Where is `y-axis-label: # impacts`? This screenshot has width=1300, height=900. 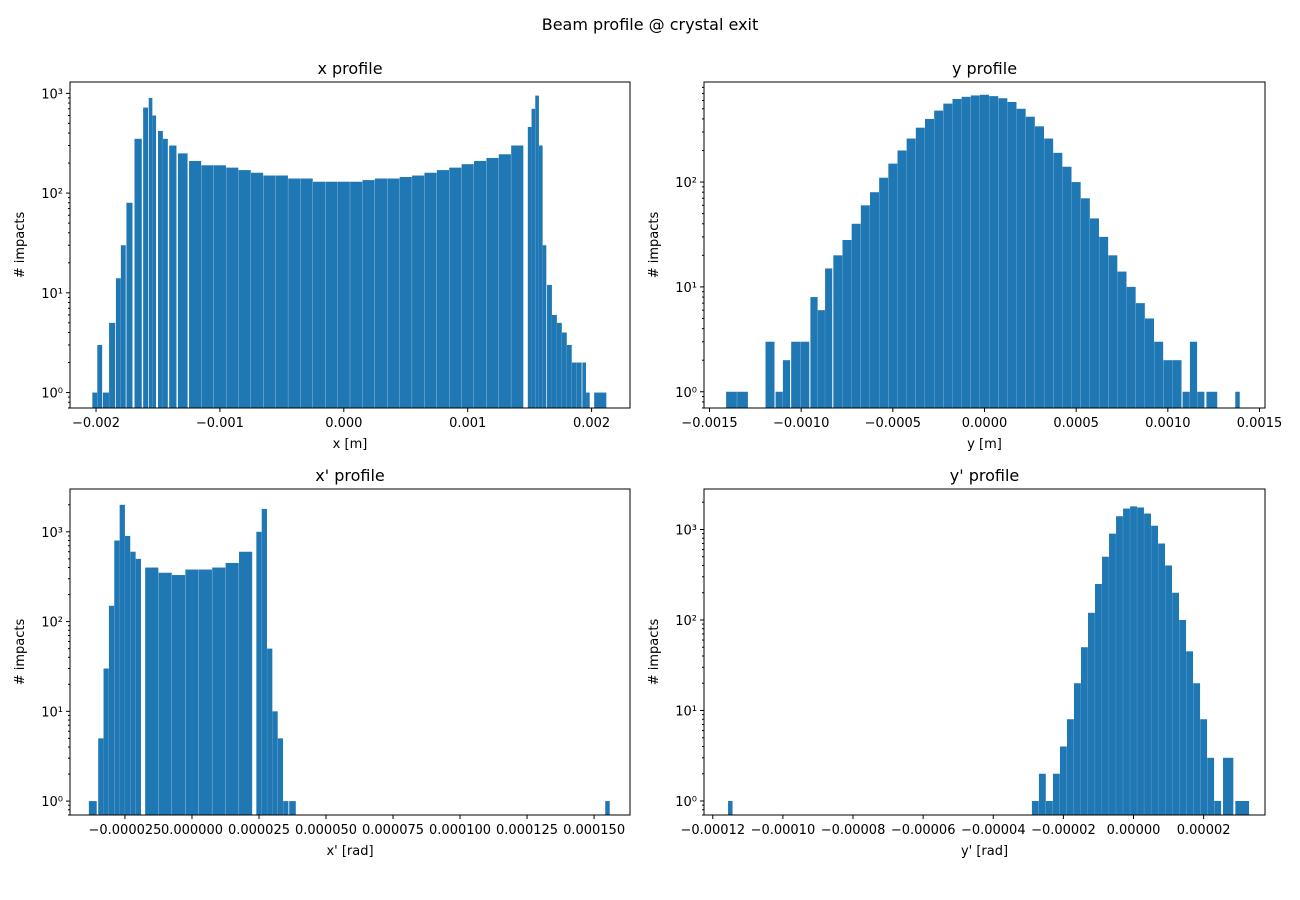
y-axis-label: # impacts is located at coordinates (20, 245).